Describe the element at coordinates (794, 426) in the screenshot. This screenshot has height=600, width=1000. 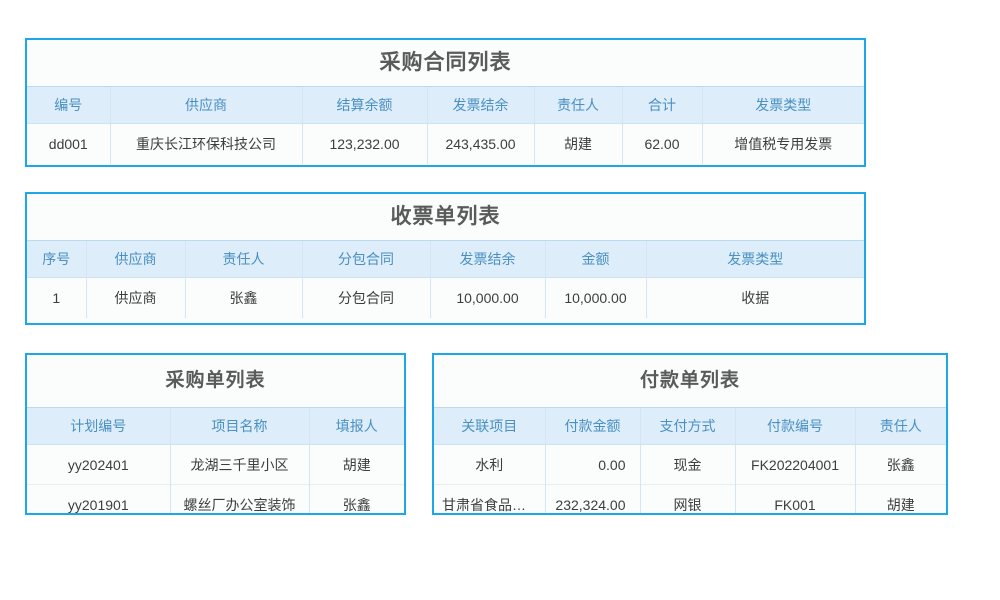
I see `column-header-fukuanbianhao: 付款编号` at that location.